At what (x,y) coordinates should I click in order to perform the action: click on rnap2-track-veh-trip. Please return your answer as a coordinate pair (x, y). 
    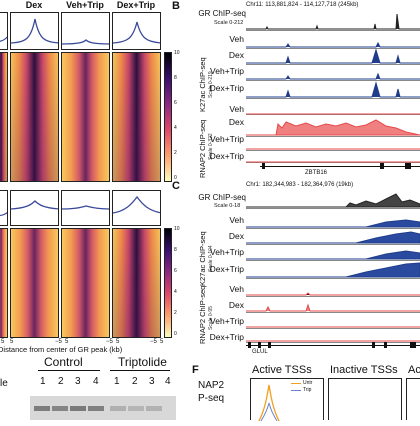
    Looking at the image, I should click on (333, 320).